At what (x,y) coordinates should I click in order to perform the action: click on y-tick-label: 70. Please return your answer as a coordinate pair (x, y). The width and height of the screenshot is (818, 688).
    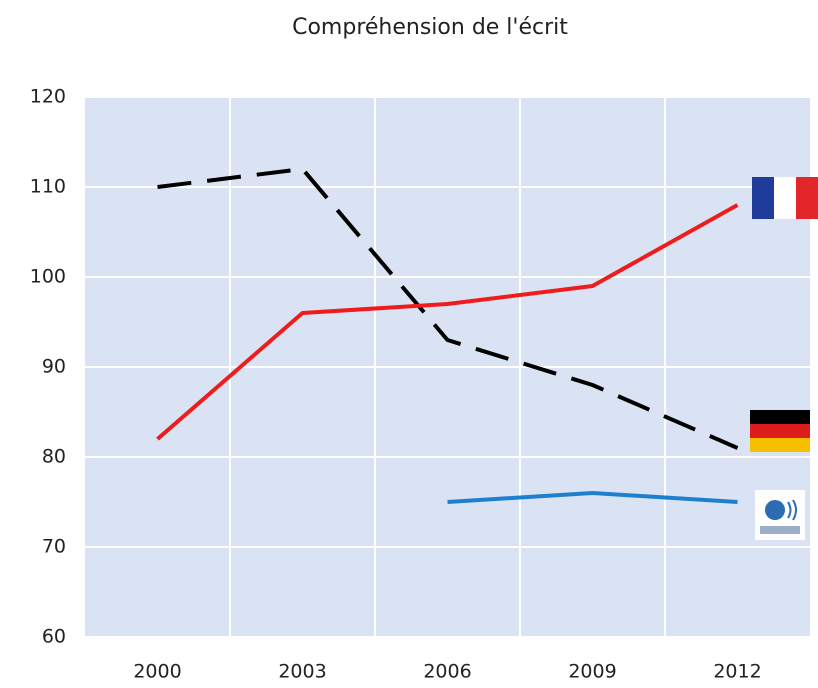
    Looking at the image, I should click on (54, 547).